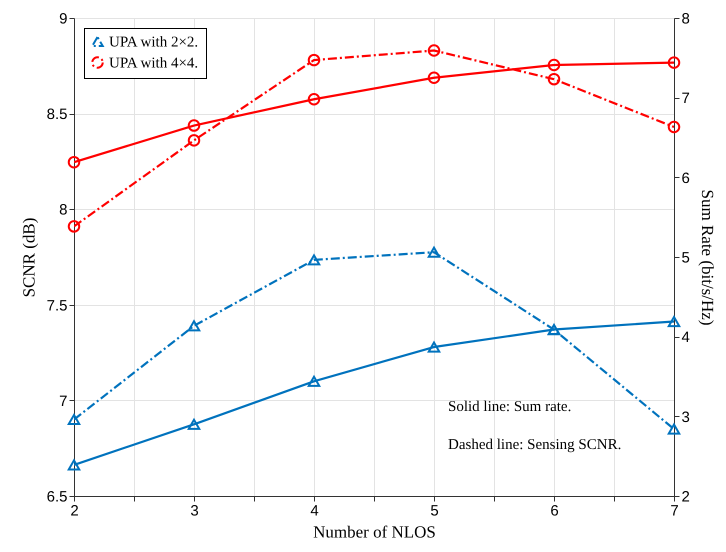 Image resolution: width=726 pixels, height=552 pixels. I want to click on legend-label: UPA with 4×4., so click(153, 64).